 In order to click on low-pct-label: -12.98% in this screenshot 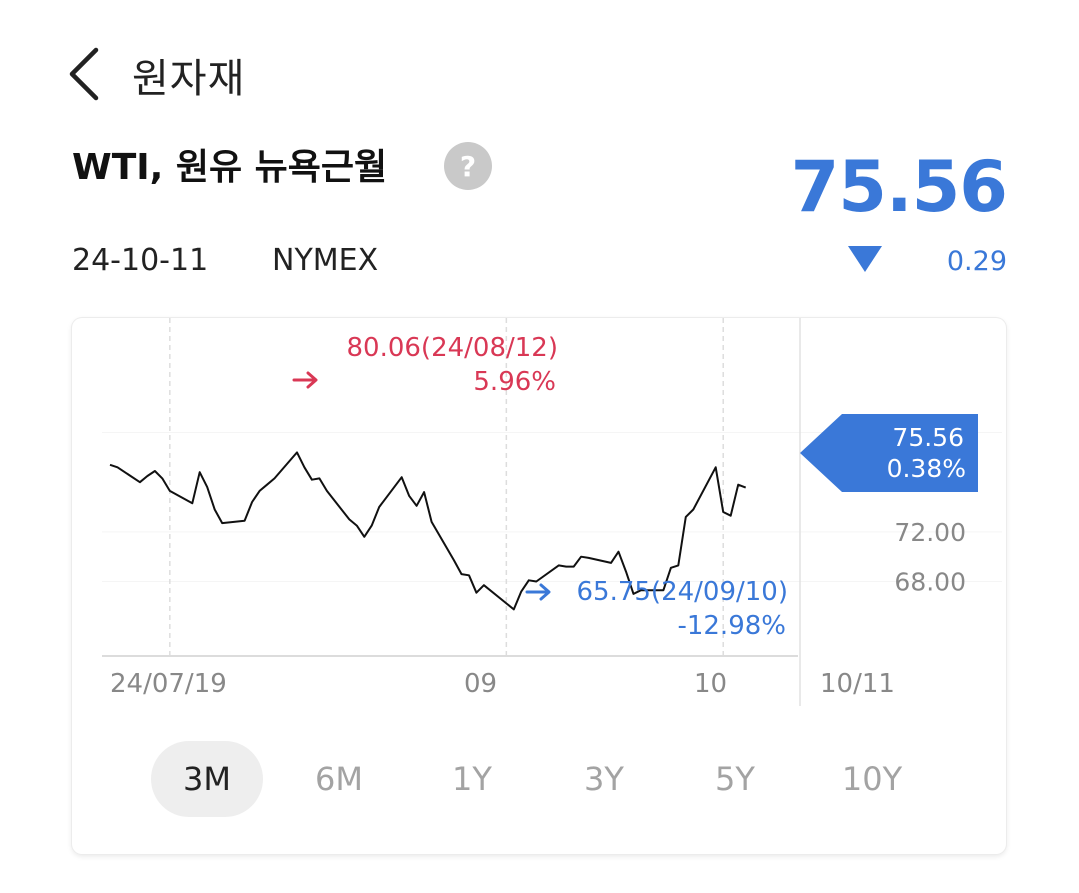, I will do `click(731, 626)`.